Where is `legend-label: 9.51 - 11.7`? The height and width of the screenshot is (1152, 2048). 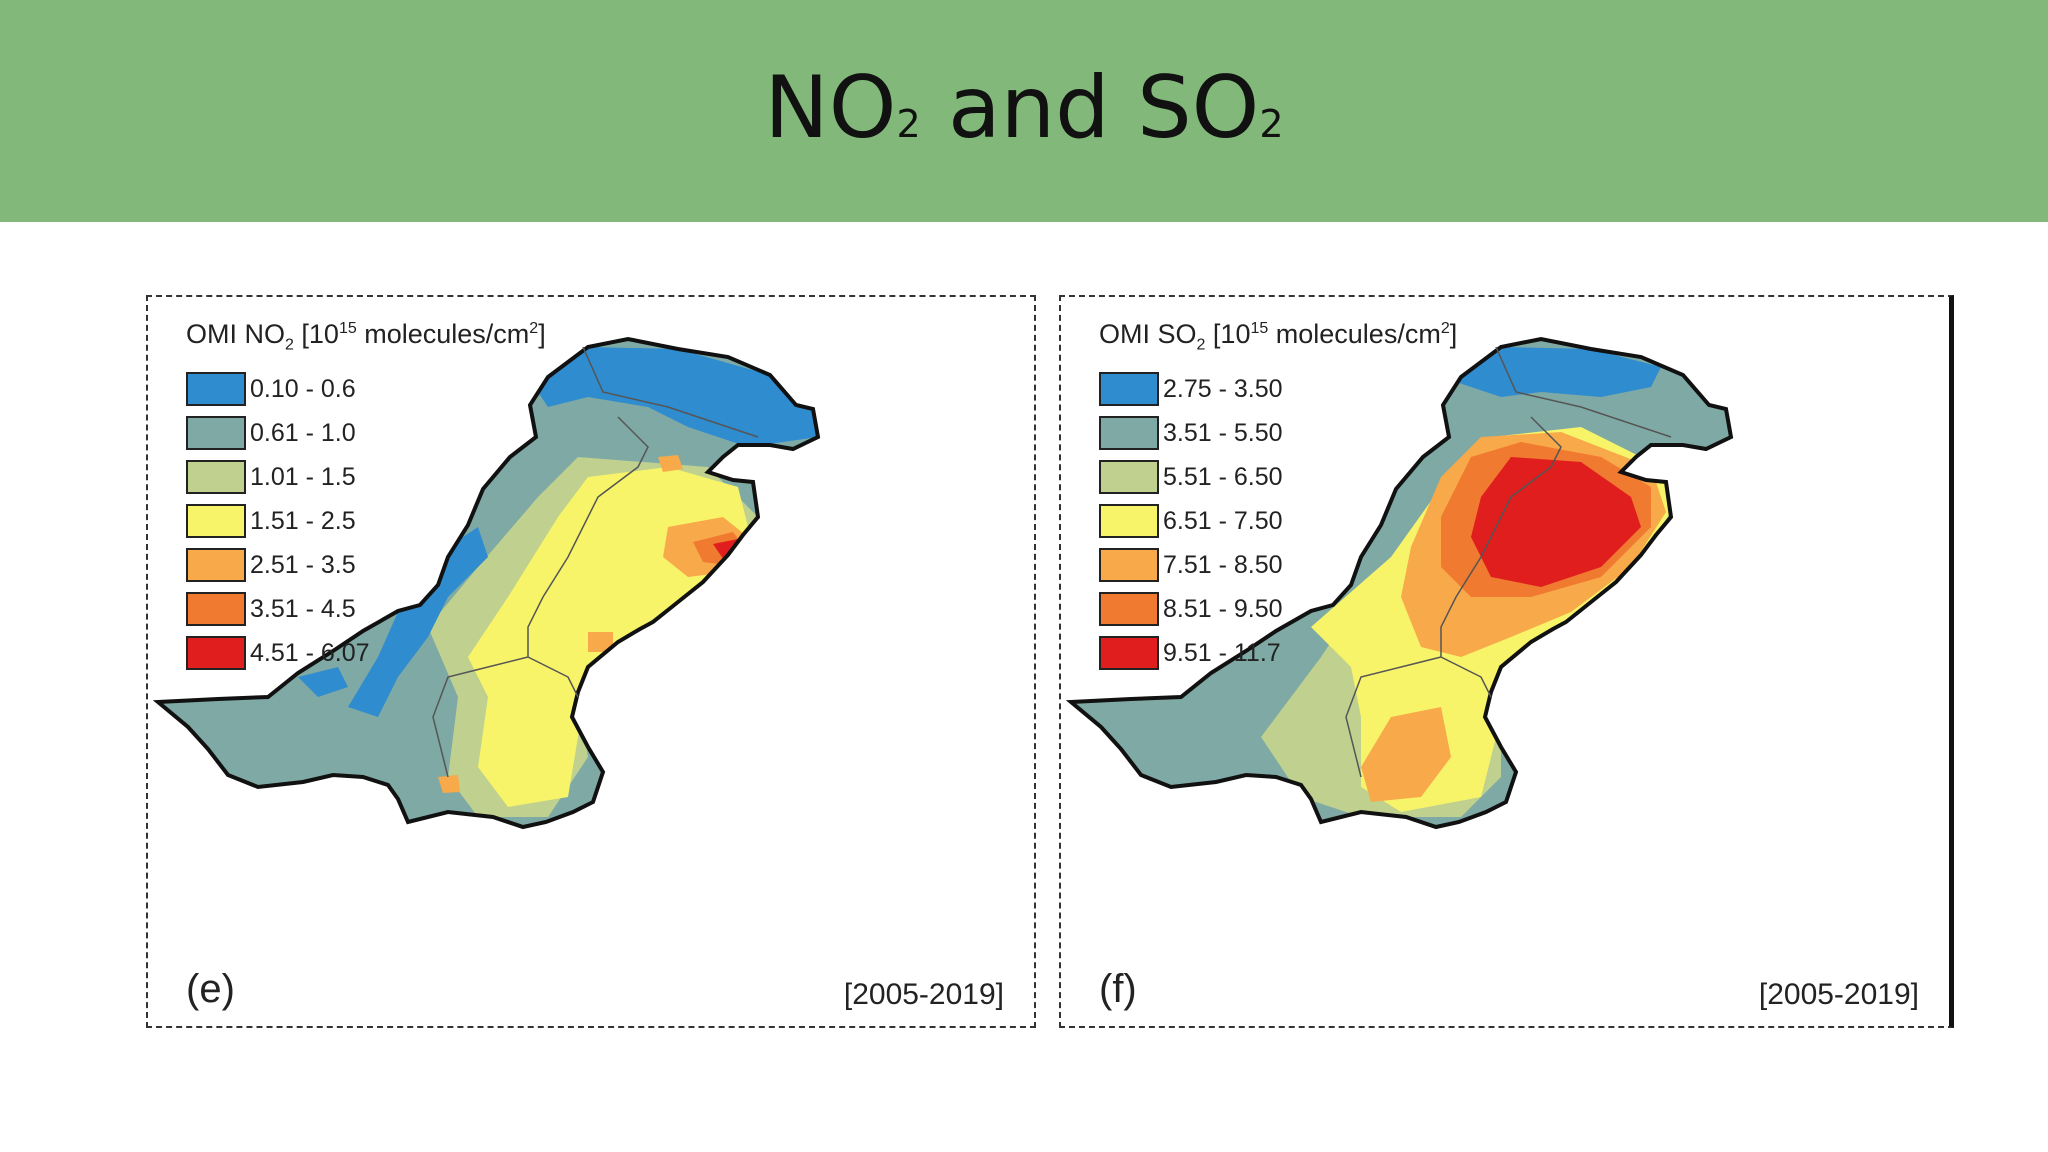 legend-label: 9.51 - 11.7 is located at coordinates (1222, 652).